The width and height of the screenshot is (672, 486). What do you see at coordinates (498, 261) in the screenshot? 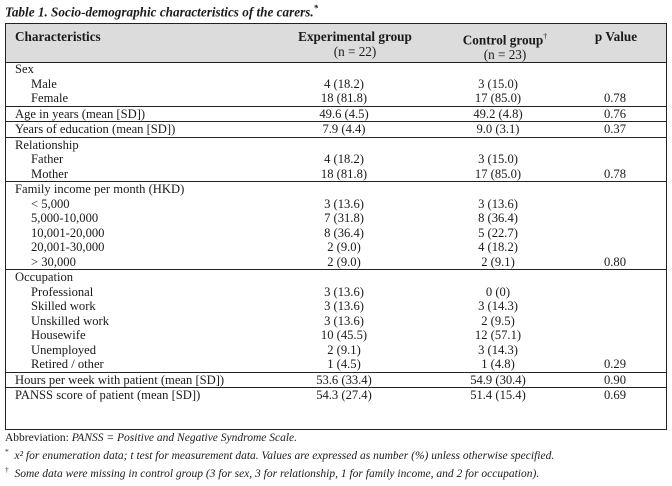
I see `cell-control: 2 (9.1)` at bounding box center [498, 261].